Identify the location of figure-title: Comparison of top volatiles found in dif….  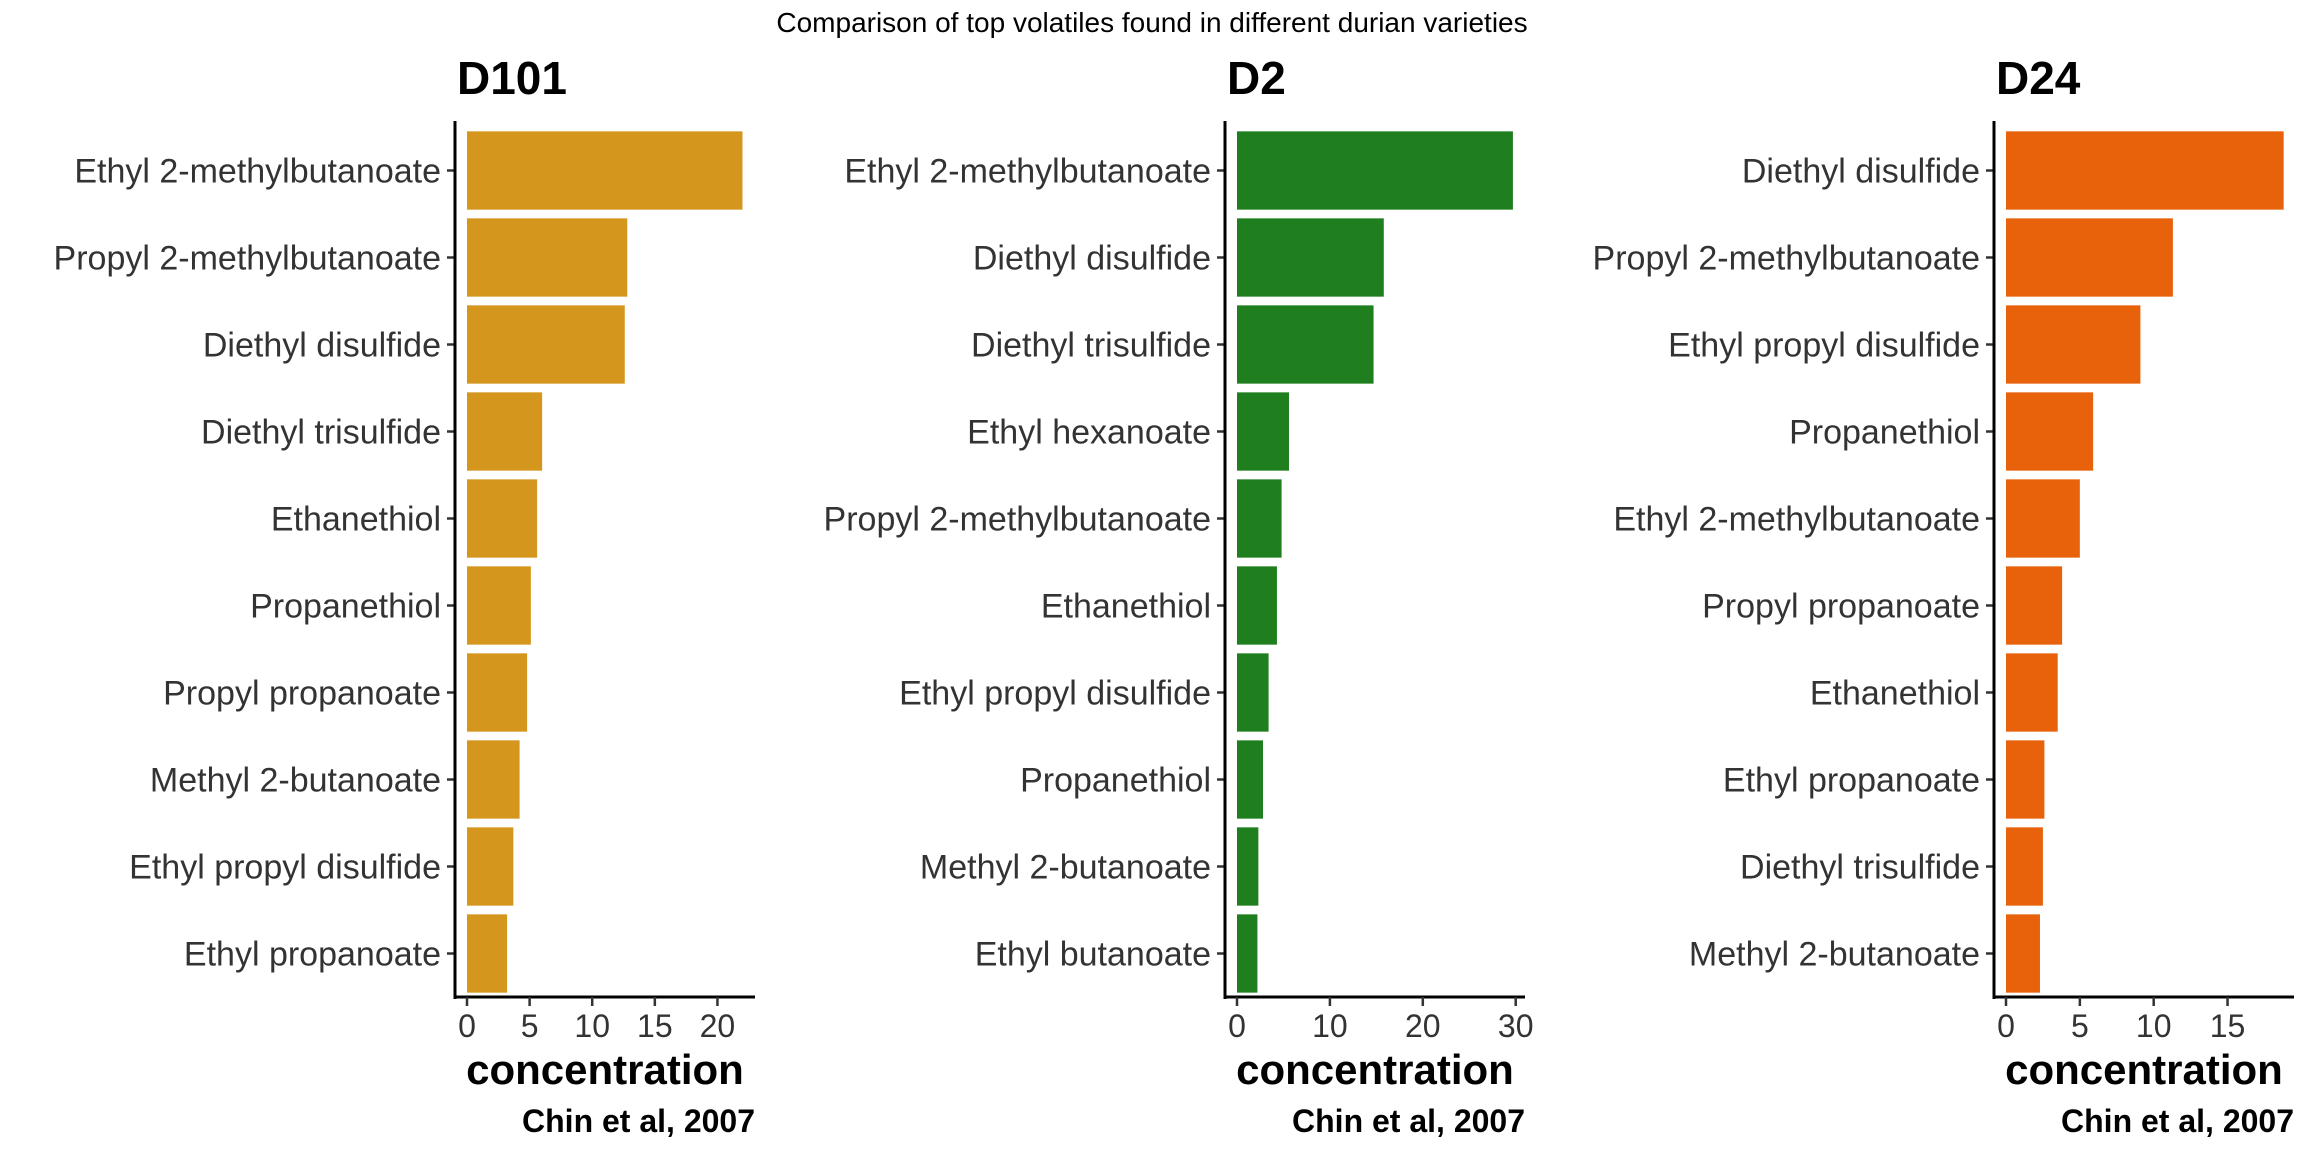
(1151, 22).